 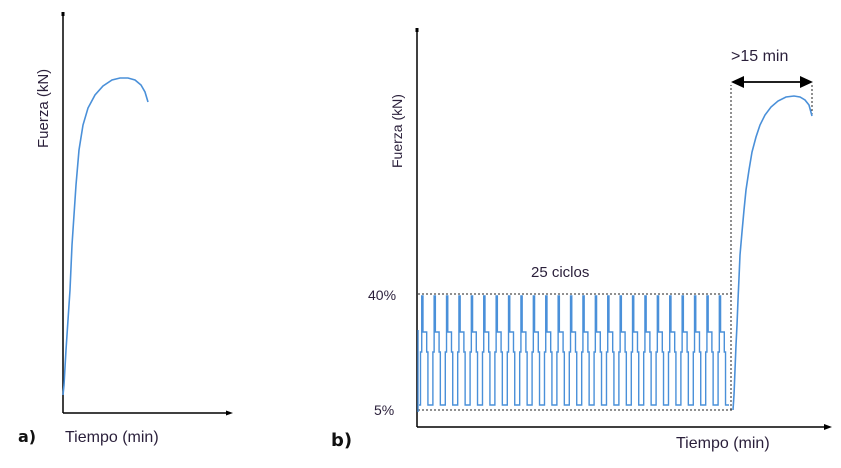 What do you see at coordinates (772, 253) in the screenshot?
I see `chart-b-failure-curve` at bounding box center [772, 253].